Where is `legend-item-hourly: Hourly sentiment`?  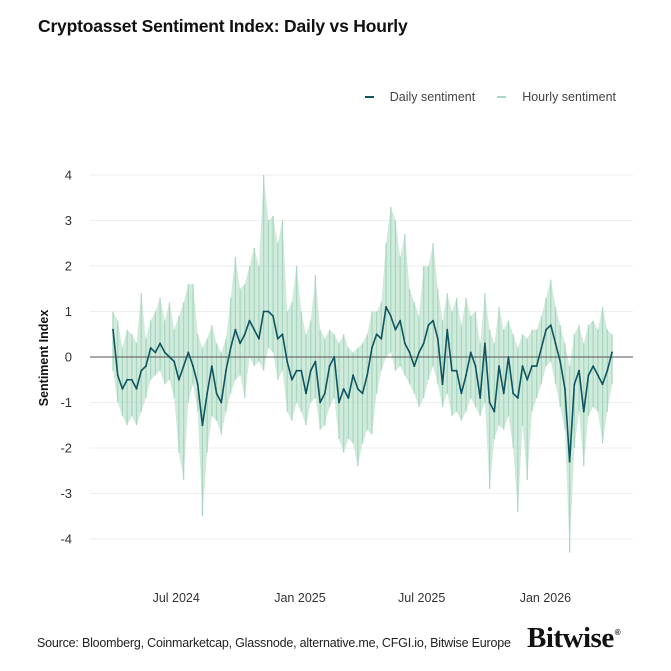 legend-item-hourly: Hourly sentiment is located at coordinates (556, 97).